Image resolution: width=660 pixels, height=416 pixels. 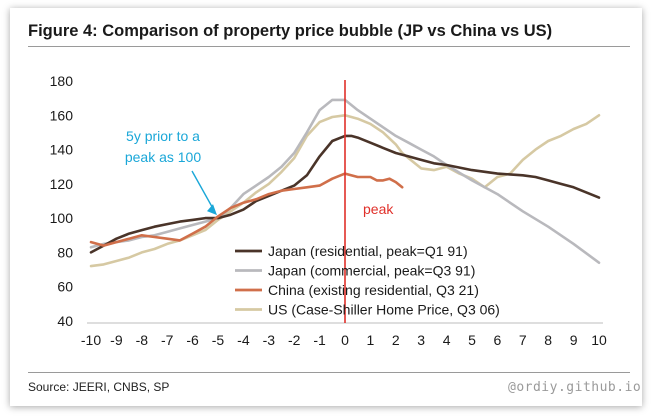 What do you see at coordinates (62, 218) in the screenshot?
I see `y-tick-label: 100` at bounding box center [62, 218].